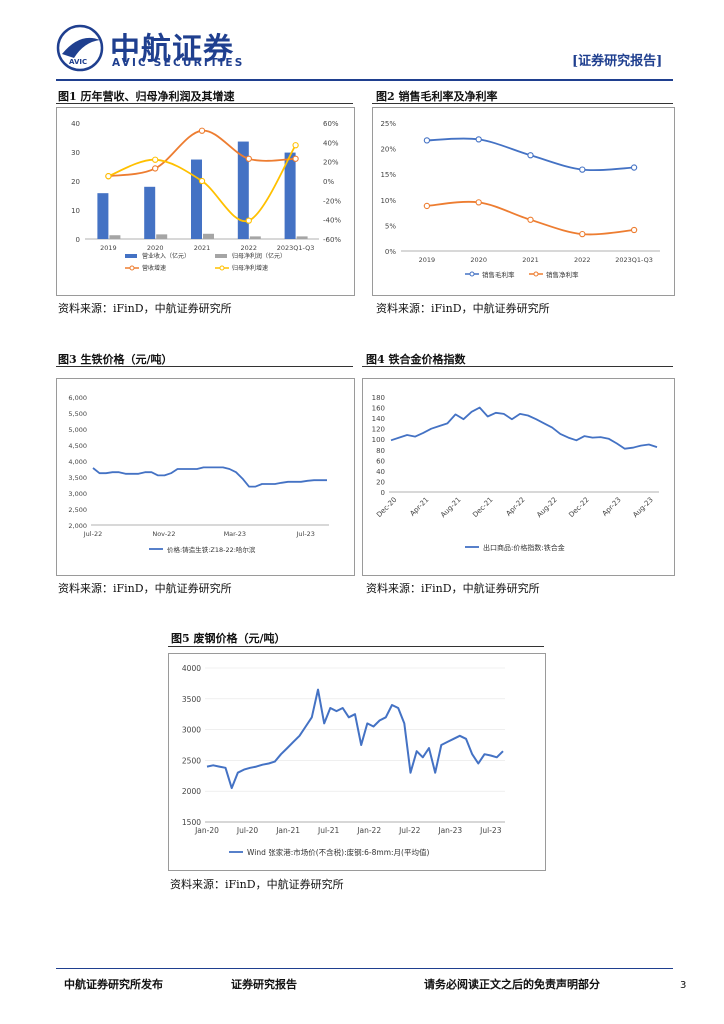 Image resolution: width=724 pixels, height=1024 pixels. Describe the element at coordinates (155, 248) in the screenshot. I see `fig1-xtick-label: 2020` at that location.